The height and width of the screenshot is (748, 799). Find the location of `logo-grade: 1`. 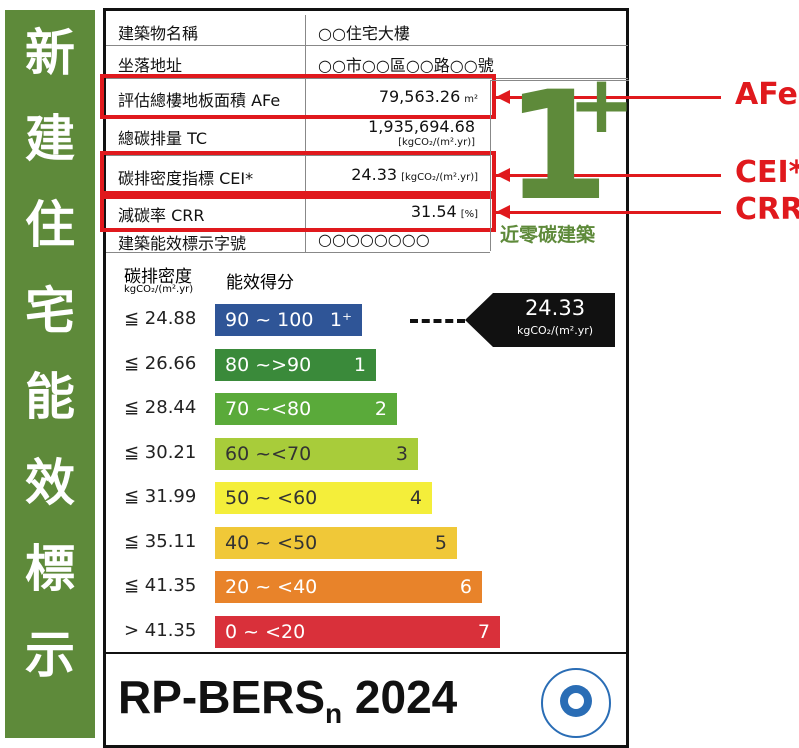

logo-grade: 1 is located at coordinates (557, 147).